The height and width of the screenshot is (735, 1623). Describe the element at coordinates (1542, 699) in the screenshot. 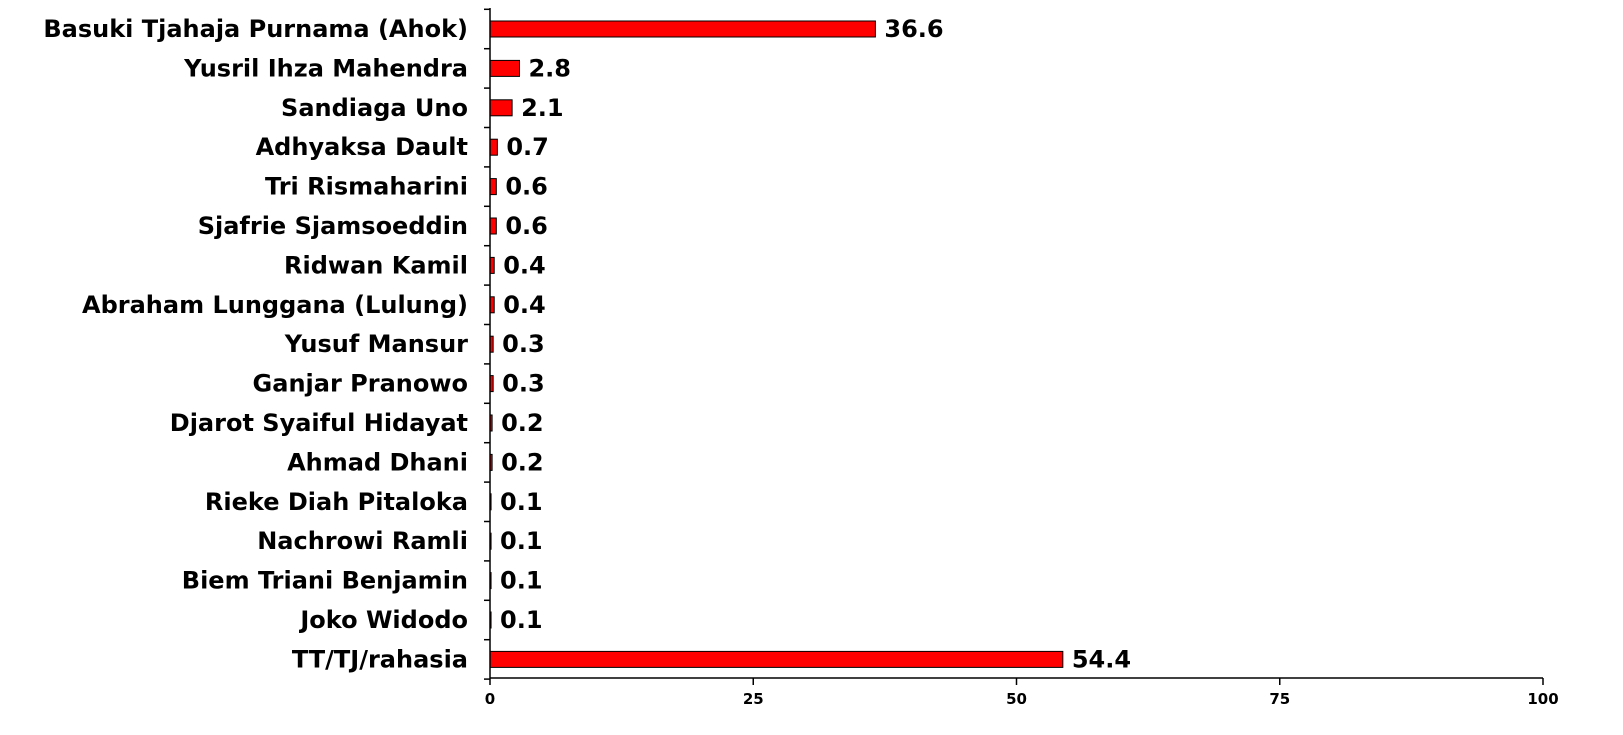

I see `x-tick-label: 100` at that location.